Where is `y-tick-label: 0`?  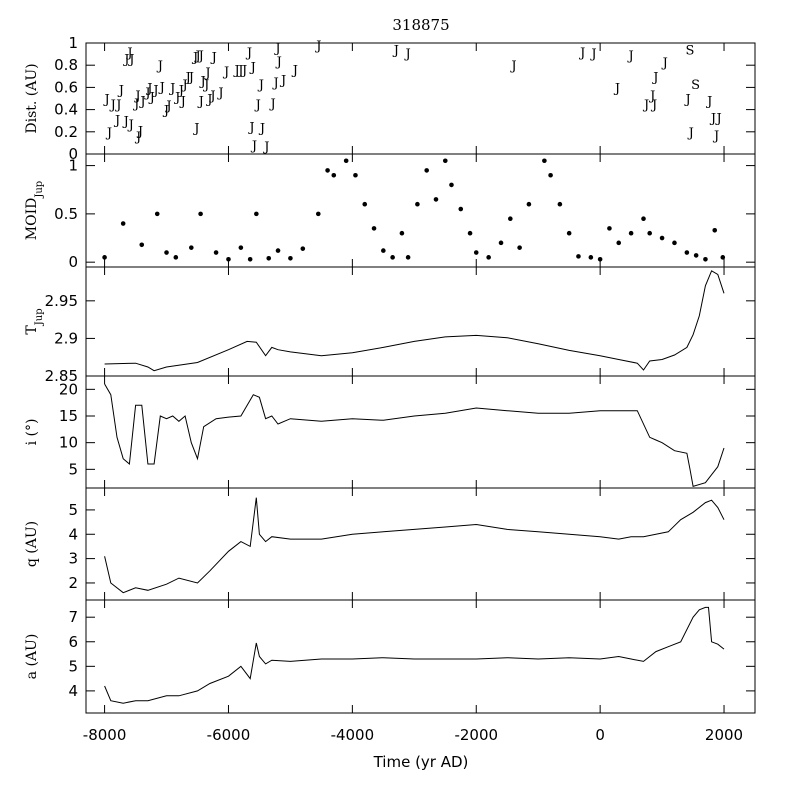
y-tick-label: 0 is located at coordinates (73, 262).